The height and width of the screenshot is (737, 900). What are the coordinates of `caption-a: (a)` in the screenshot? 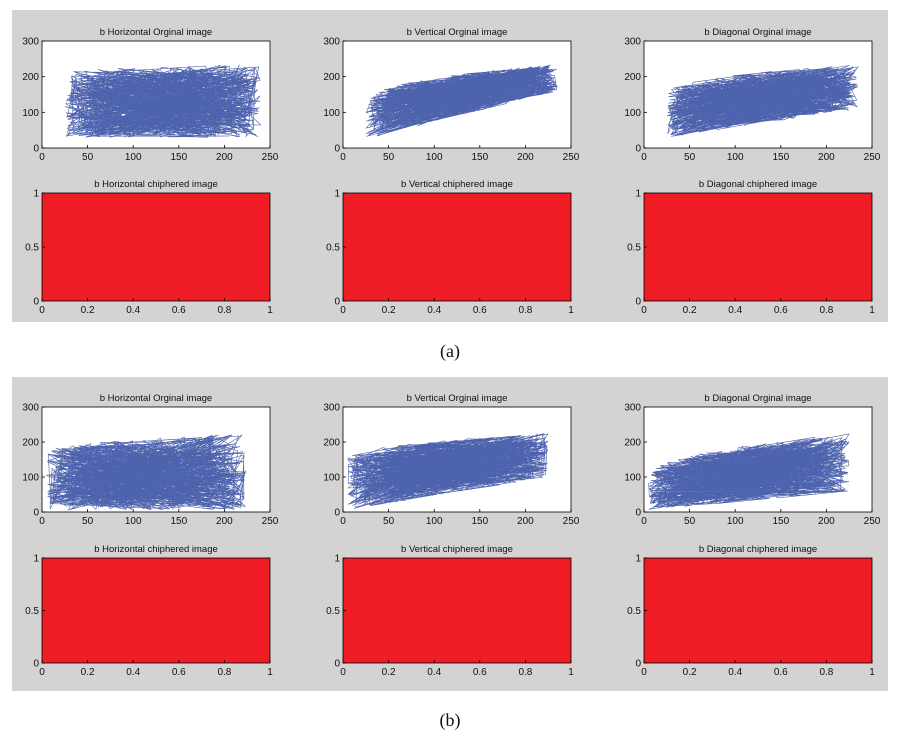 It's located at (450, 351).